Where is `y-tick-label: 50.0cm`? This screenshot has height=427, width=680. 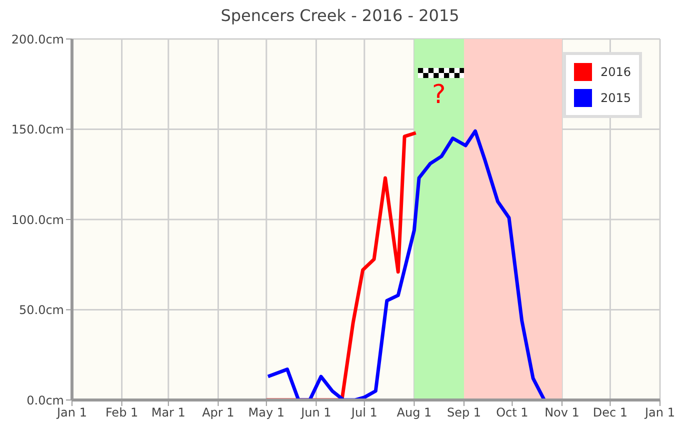 y-tick-label: 50.0cm is located at coordinates (41, 310).